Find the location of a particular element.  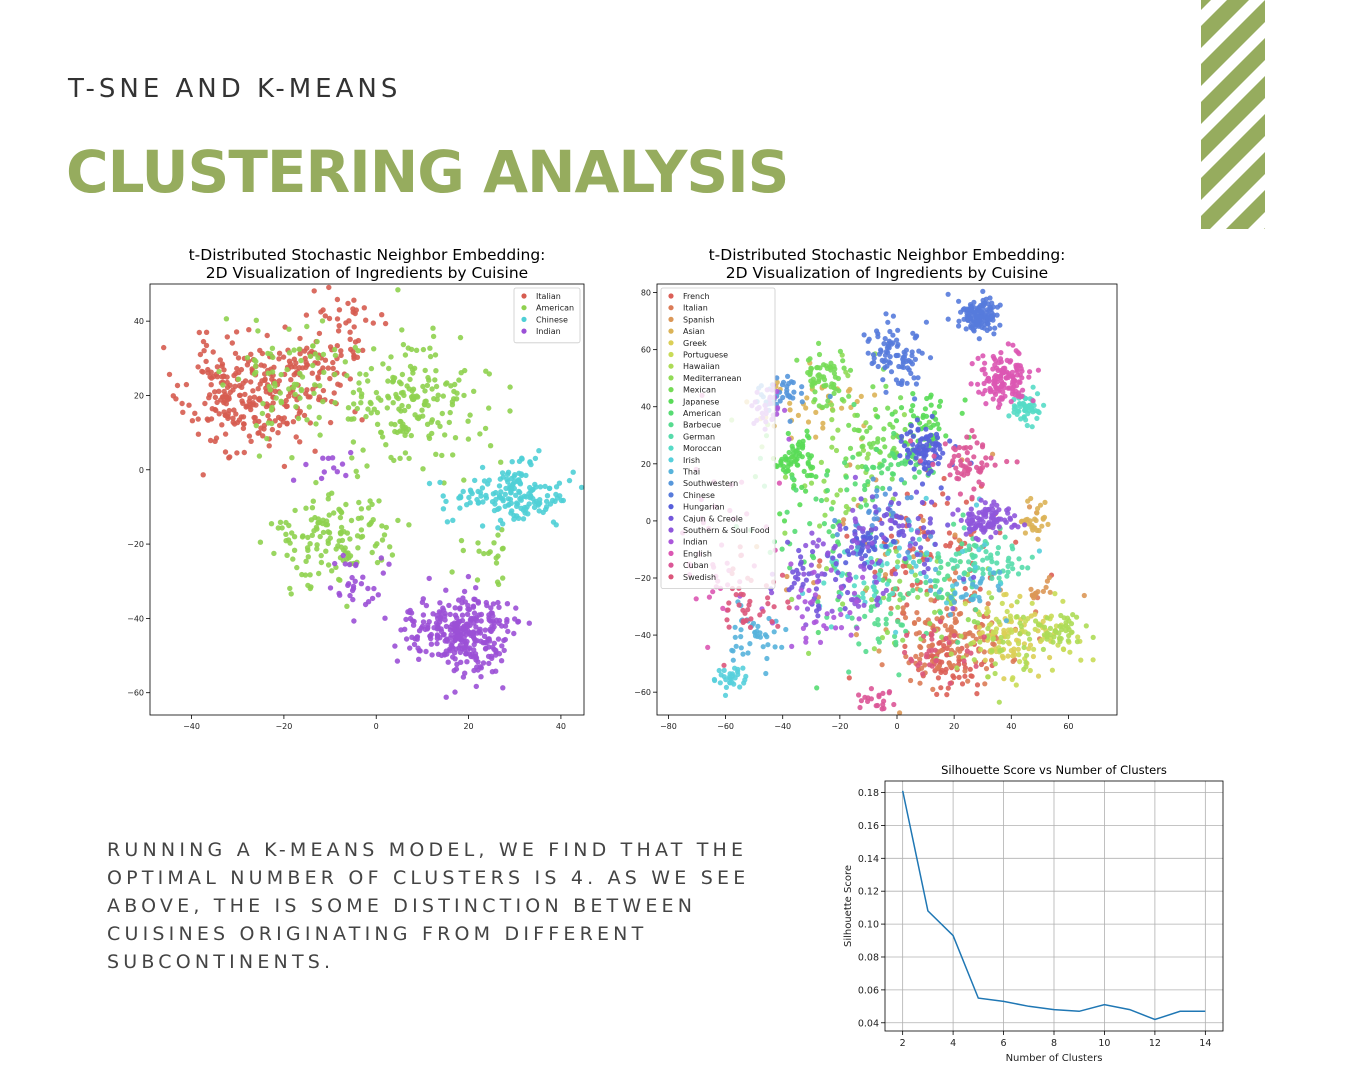

x-tick-label: 2 is located at coordinates (903, 1043).